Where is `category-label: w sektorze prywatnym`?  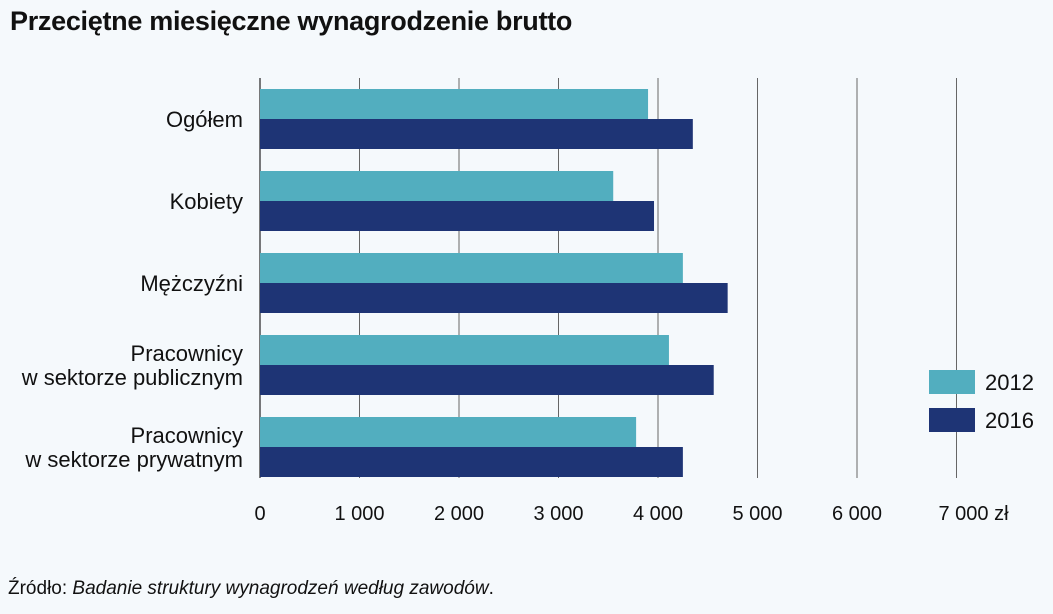
category-label: w sektorze prywatnym is located at coordinates (133, 459).